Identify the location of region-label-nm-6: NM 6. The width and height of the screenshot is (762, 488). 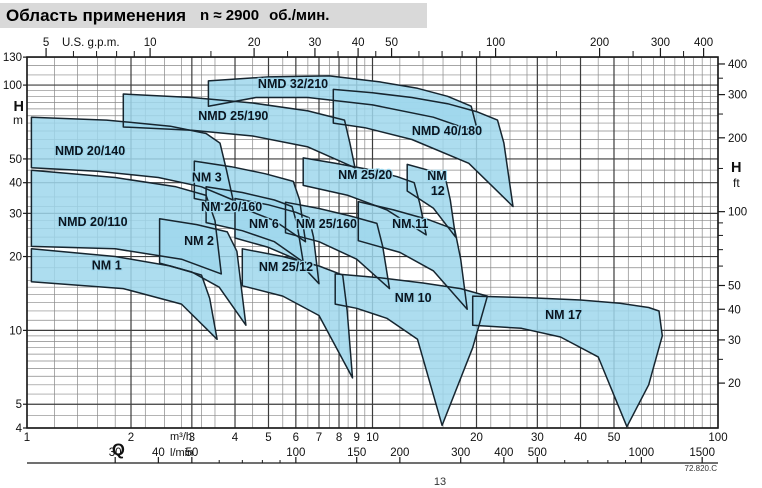
(264, 224).